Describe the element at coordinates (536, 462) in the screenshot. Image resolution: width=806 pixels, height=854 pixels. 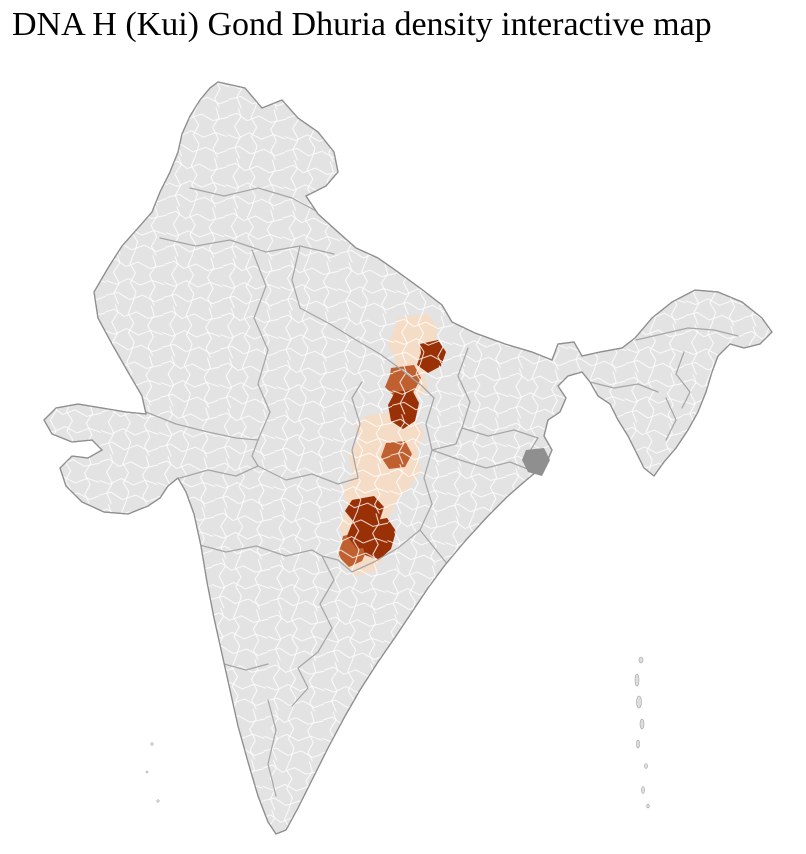
I see `delta-region` at that location.